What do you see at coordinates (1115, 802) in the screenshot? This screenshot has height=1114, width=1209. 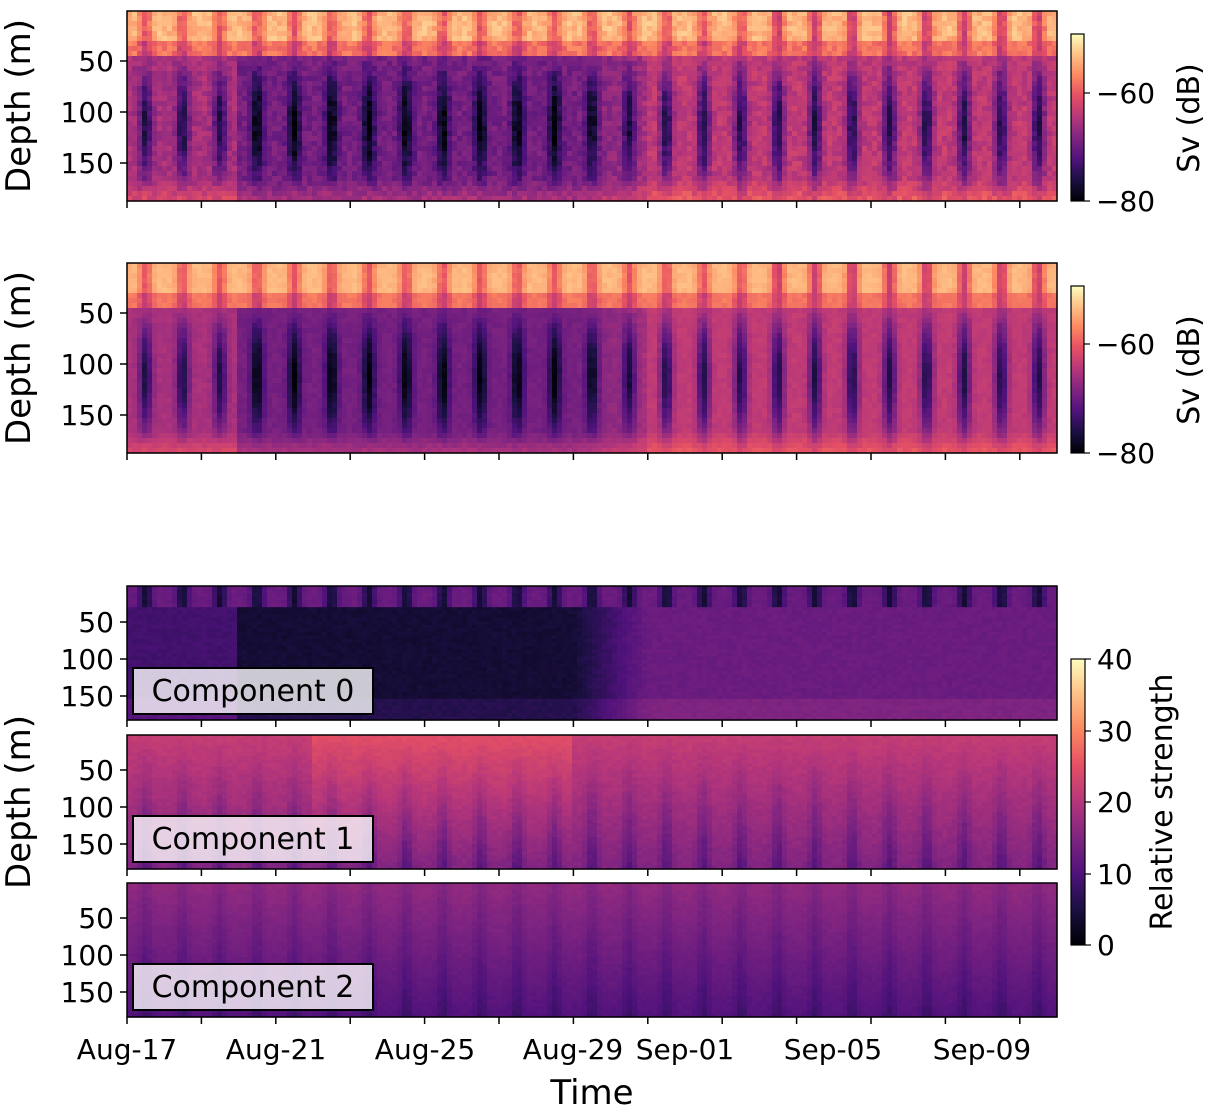 I see `colorbar-tick-label: 20` at bounding box center [1115, 802].